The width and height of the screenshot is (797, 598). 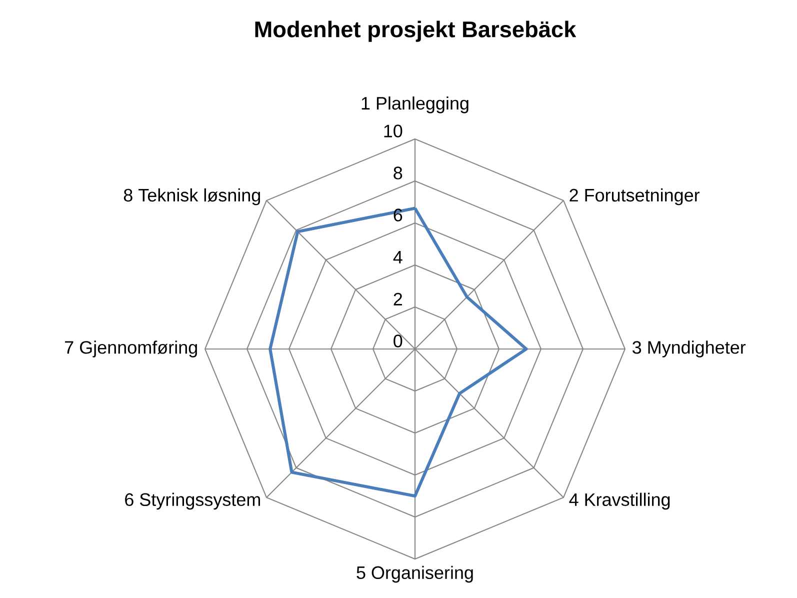 What do you see at coordinates (398, 173) in the screenshot?
I see `y-tick-label: 8` at bounding box center [398, 173].